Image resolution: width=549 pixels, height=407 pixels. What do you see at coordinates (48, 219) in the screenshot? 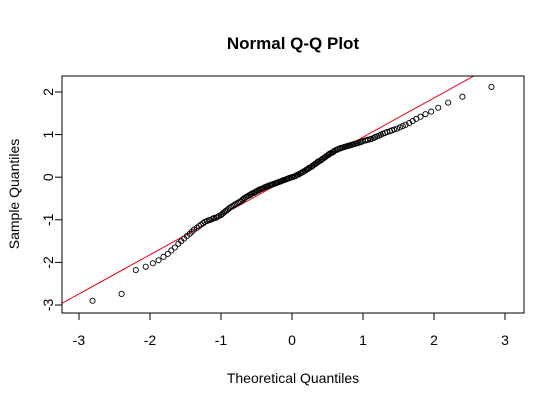
I see `y-tick-label: -1` at bounding box center [48, 219].